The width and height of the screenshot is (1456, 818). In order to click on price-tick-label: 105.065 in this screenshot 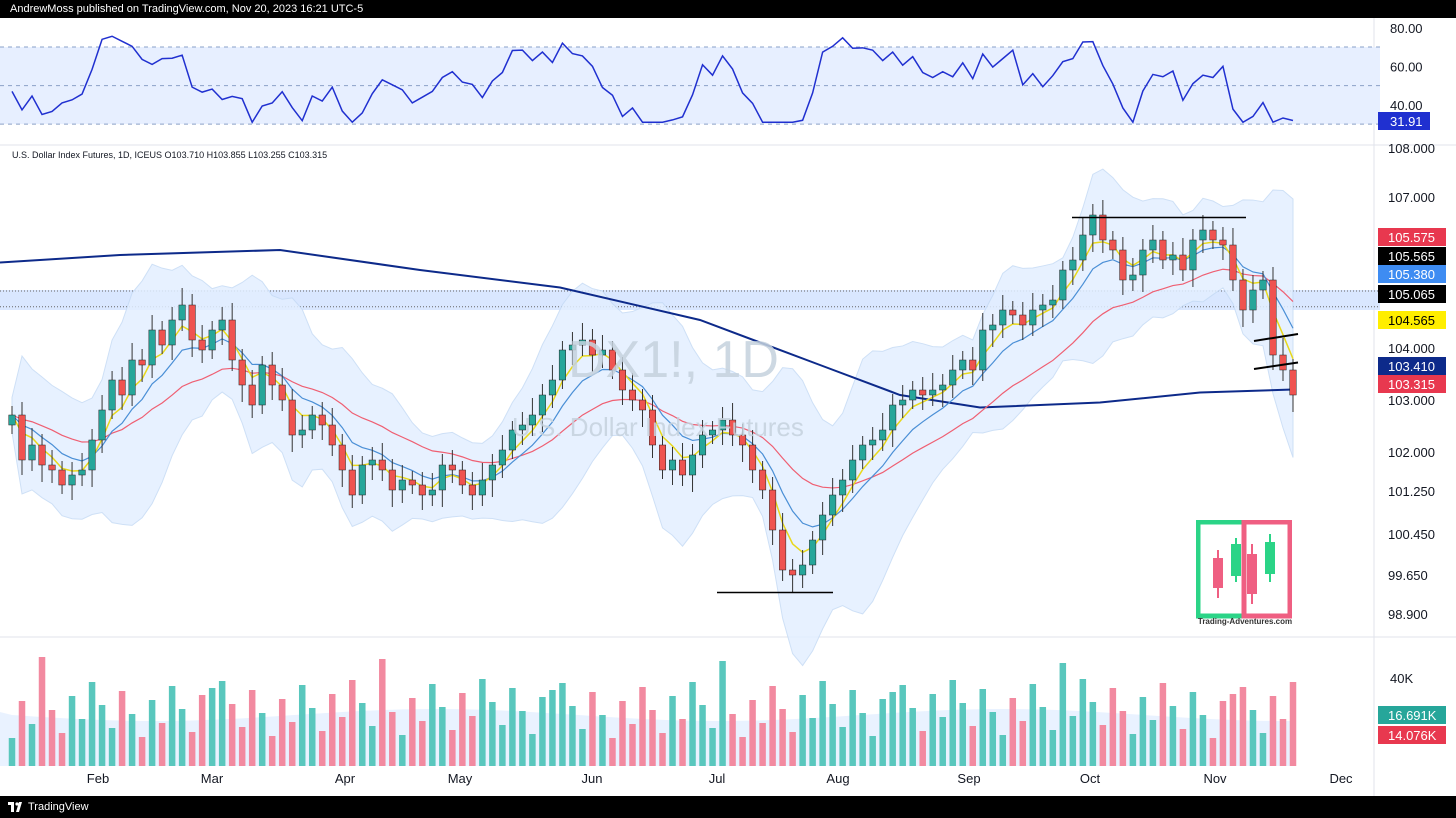, I will do `click(1411, 294)`.